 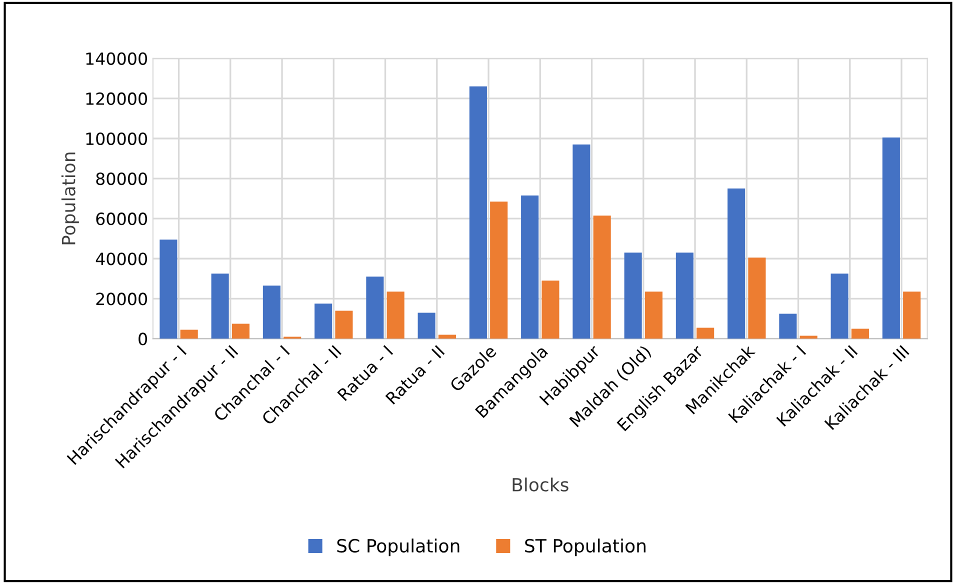 I want to click on y-tick-label: 140000, so click(x=116, y=58).